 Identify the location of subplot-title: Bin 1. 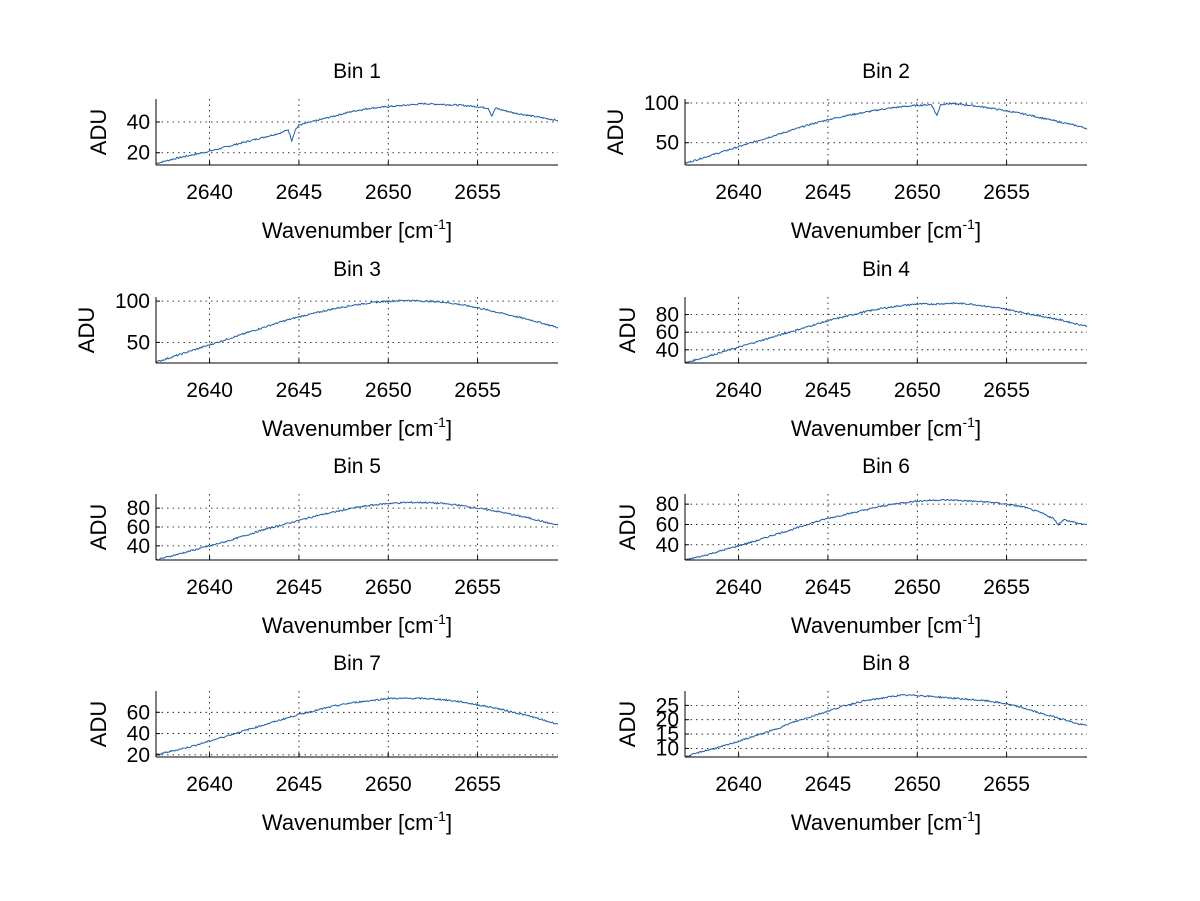
(357, 71).